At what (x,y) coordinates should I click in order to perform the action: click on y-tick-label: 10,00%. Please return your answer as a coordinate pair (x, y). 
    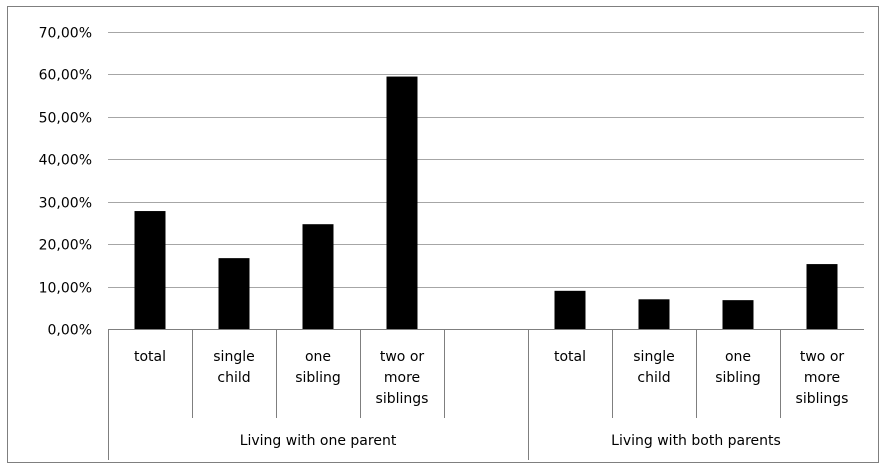
    Looking at the image, I should click on (65, 289).